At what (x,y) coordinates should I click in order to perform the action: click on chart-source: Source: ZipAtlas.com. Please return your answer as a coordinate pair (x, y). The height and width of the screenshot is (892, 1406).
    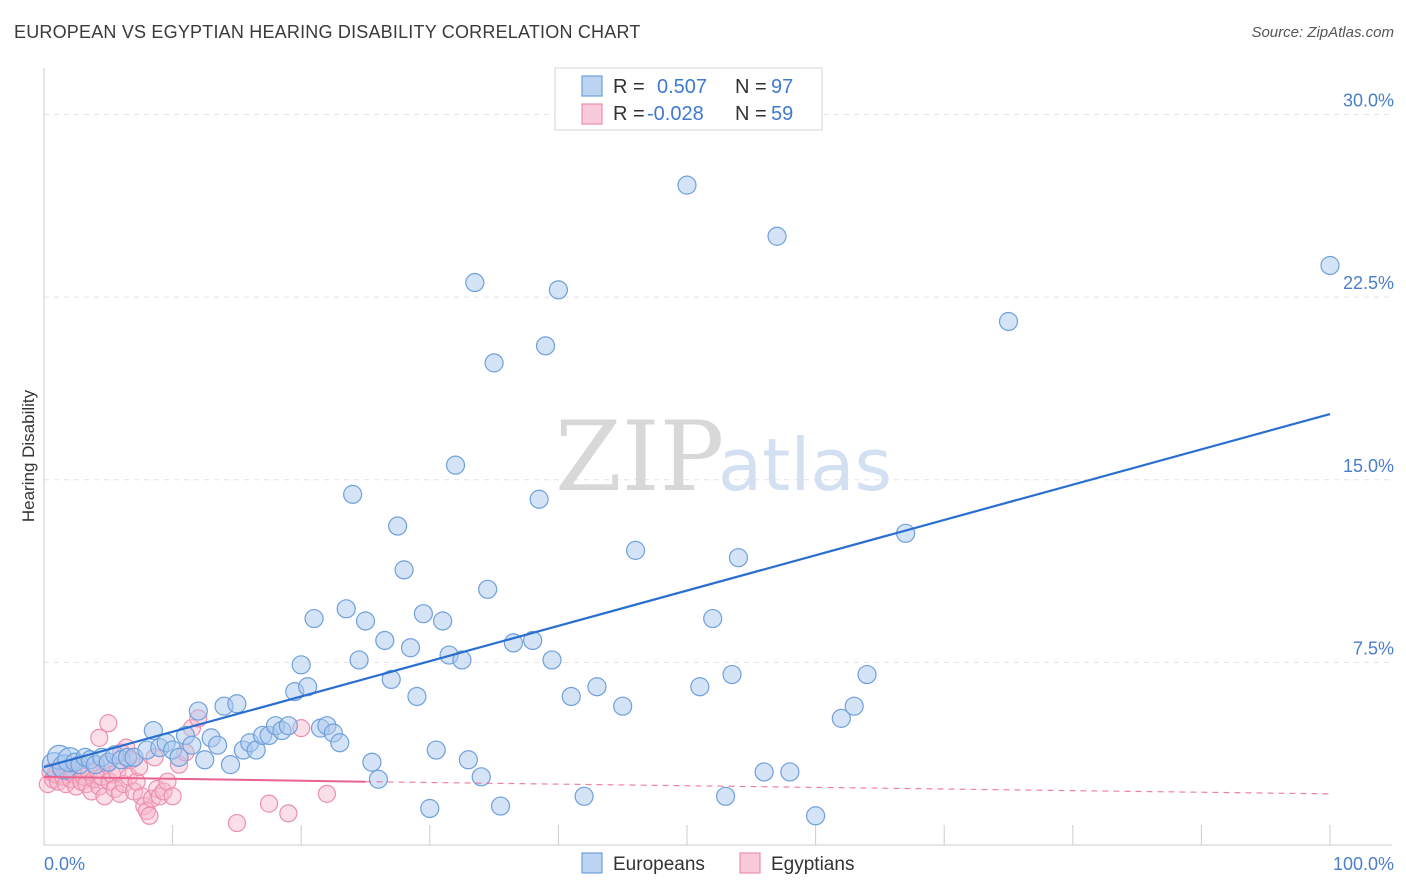
    Looking at the image, I should click on (1322, 32).